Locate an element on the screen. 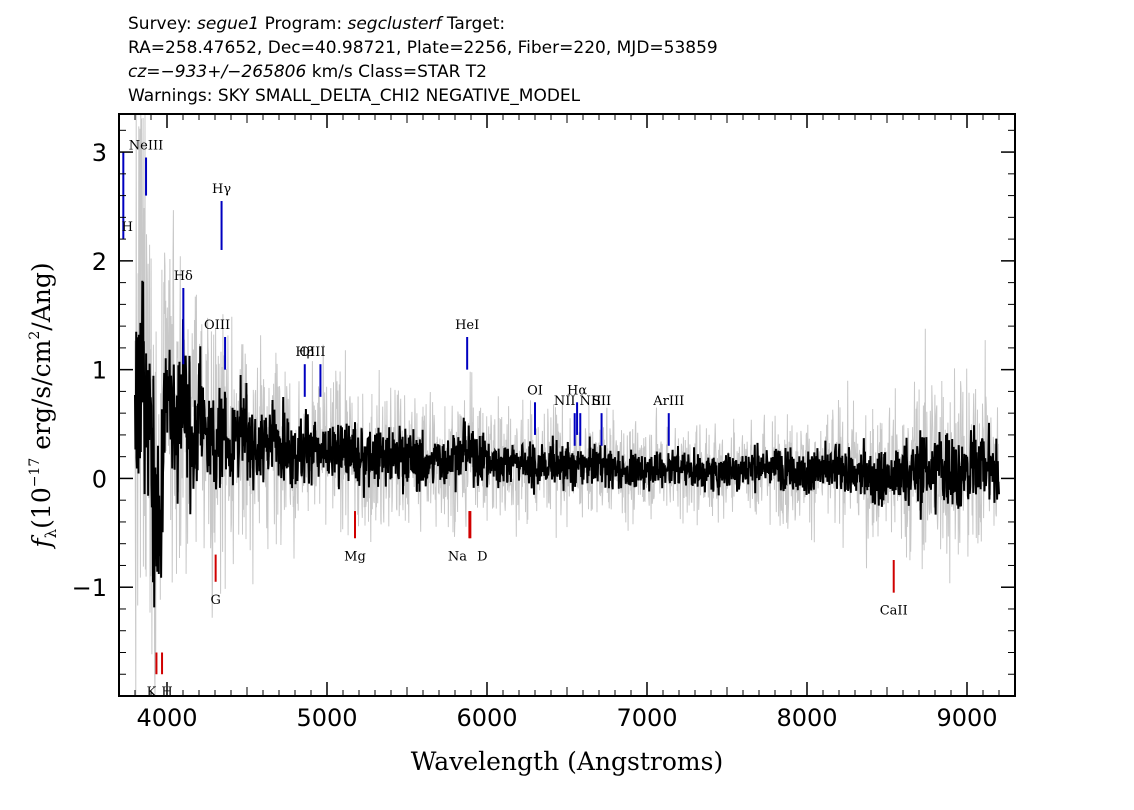  y-axis-label: fλ(10−17 erg/s/cm2/Ang) is located at coordinates (43, 405).